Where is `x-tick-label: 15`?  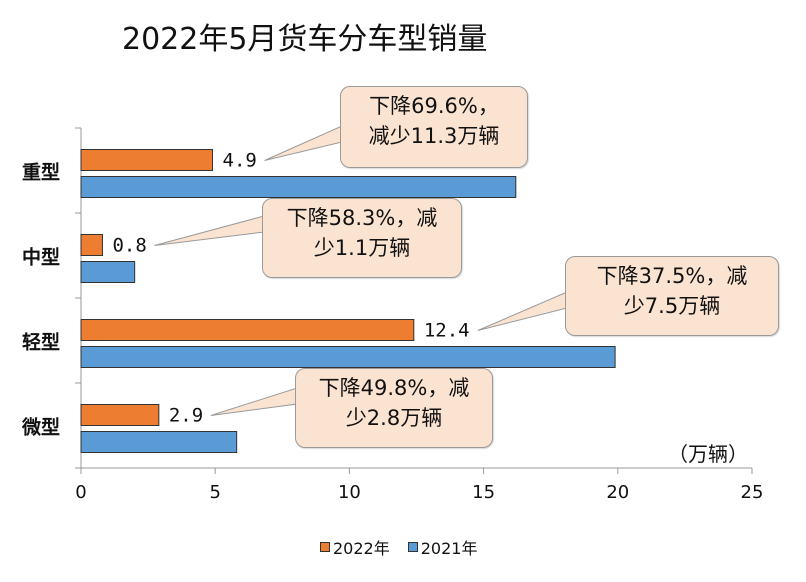
x-tick-label: 15 is located at coordinates (483, 492).